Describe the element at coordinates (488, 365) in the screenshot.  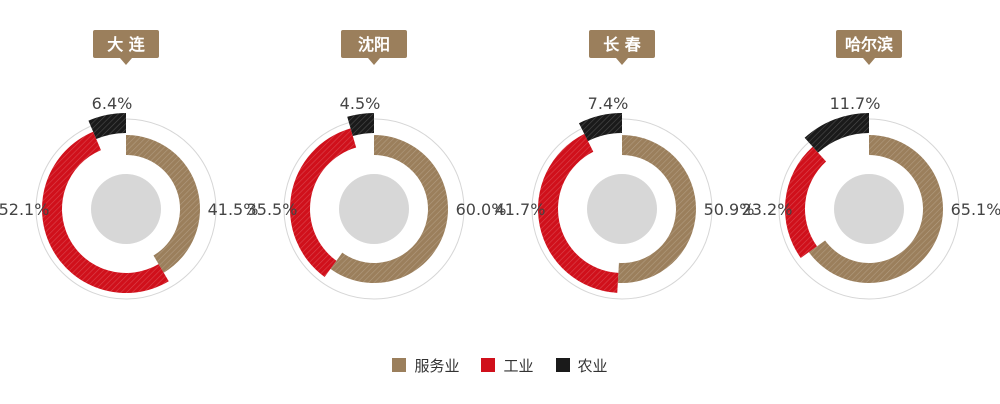
I see `legend-swatch-industry` at that location.